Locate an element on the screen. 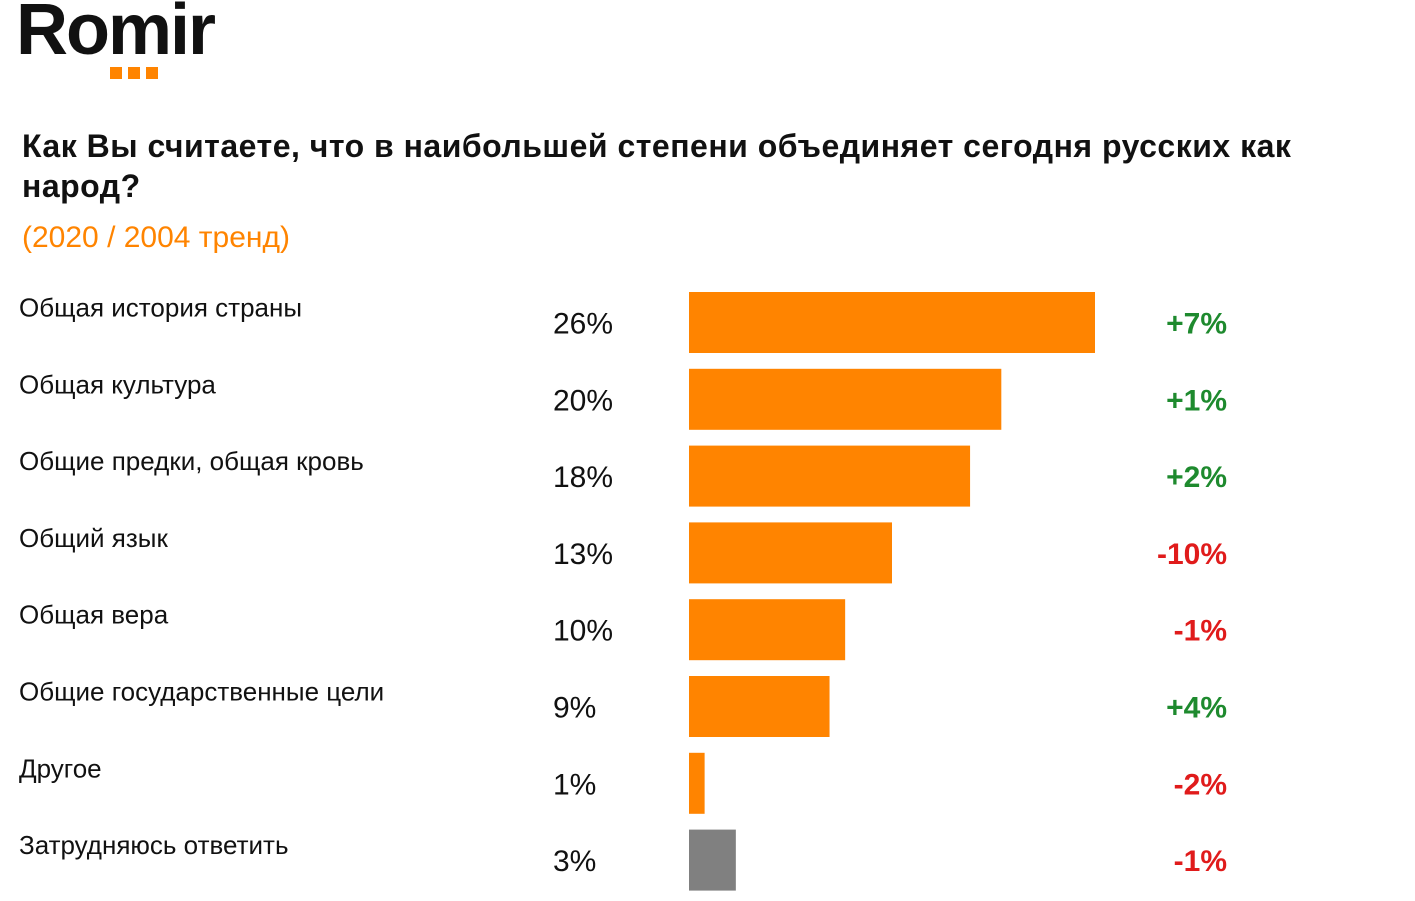 This screenshot has width=1415, height=901. category-label: Общая вера is located at coordinates (94, 615).